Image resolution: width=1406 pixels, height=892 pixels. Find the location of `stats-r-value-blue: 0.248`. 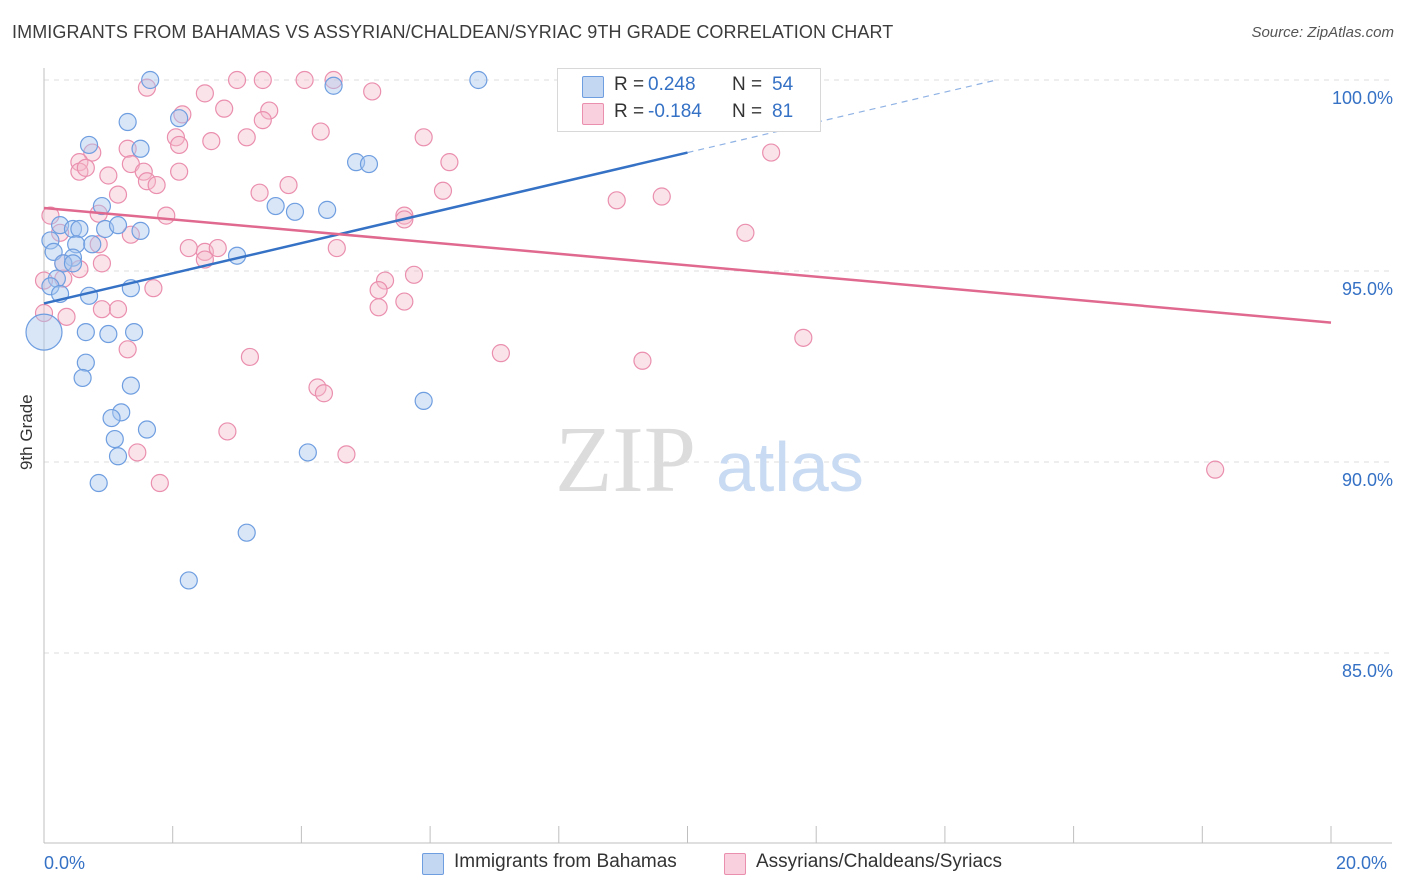

stats-r-value-blue: 0.248 is located at coordinates (672, 84).